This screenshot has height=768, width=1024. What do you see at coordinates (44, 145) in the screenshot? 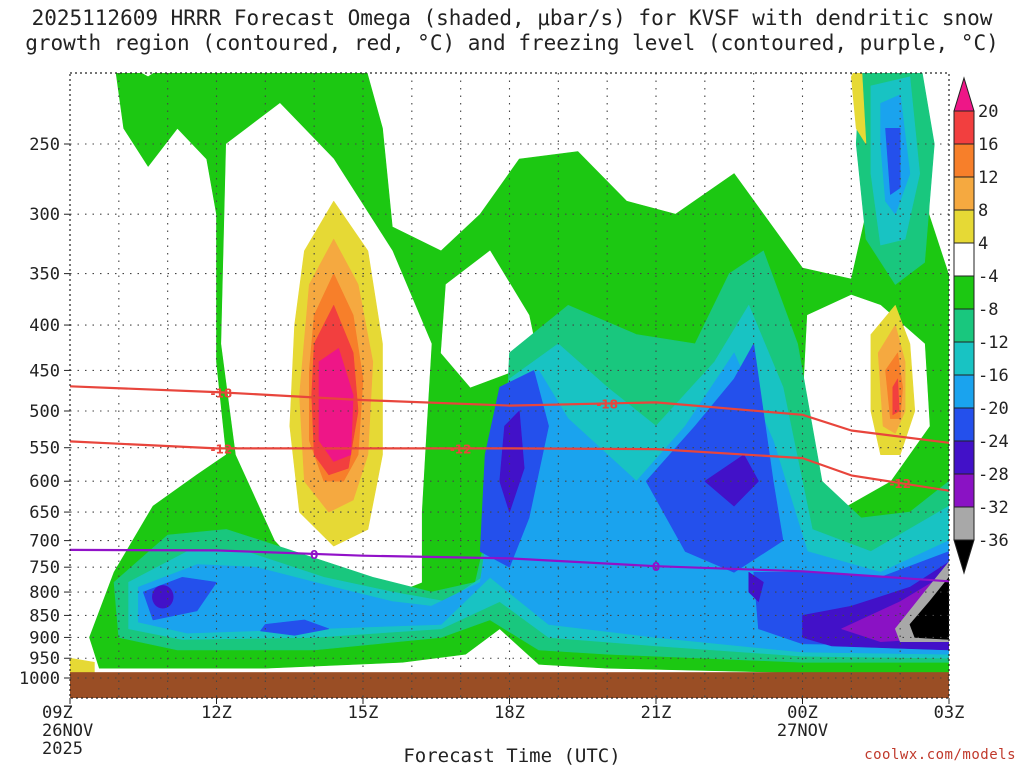
I see `y-tick-label: 250` at bounding box center [44, 145].